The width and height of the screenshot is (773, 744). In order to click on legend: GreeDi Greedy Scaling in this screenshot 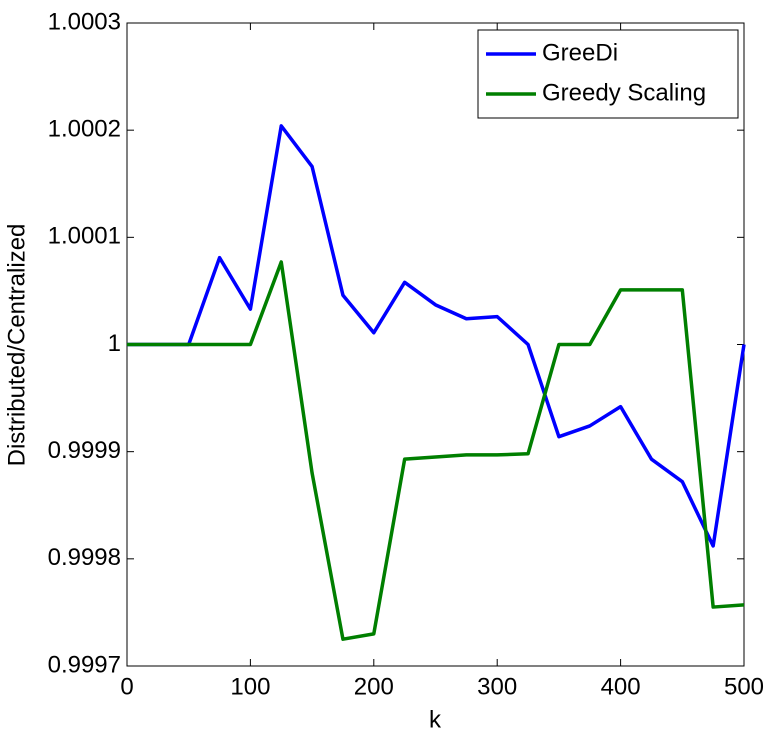, I will do `click(608, 74)`.